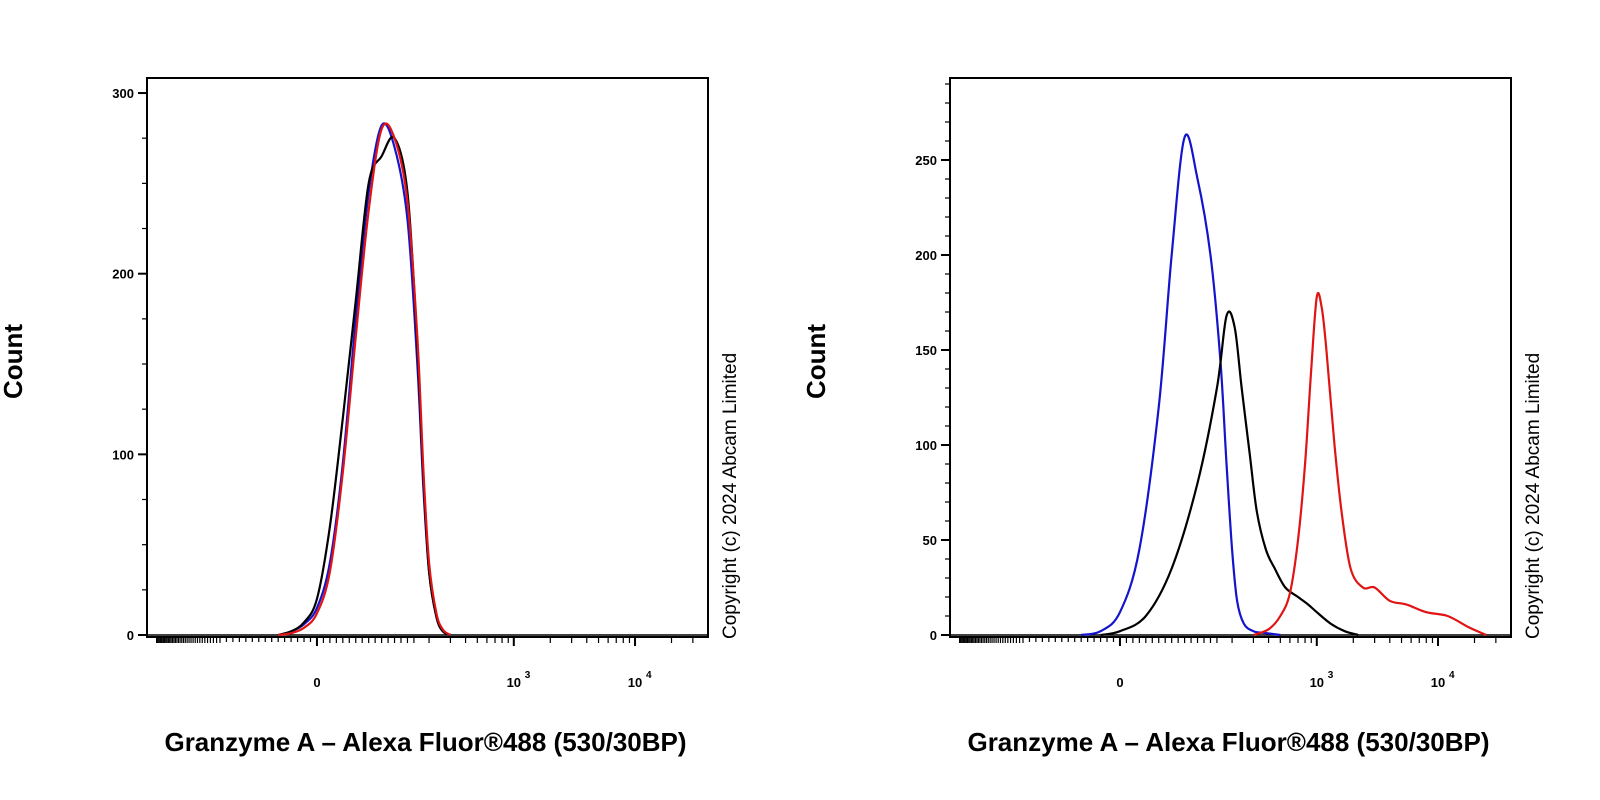 Image resolution: width=1600 pixels, height=800 pixels. Describe the element at coordinates (926, 160) in the screenshot. I see `y-tick-label: 250` at that location.